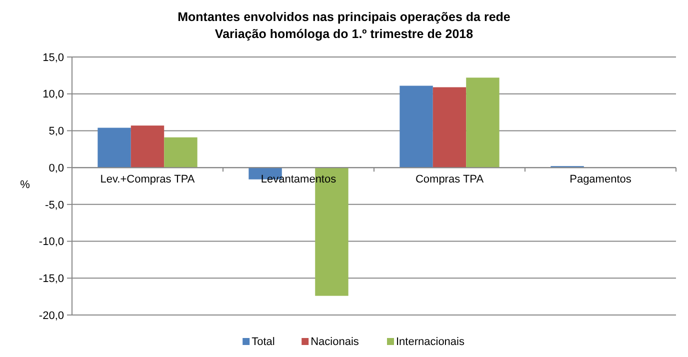 This screenshot has height=357, width=688. I want to click on legend-label: Nacionais, so click(335, 342).